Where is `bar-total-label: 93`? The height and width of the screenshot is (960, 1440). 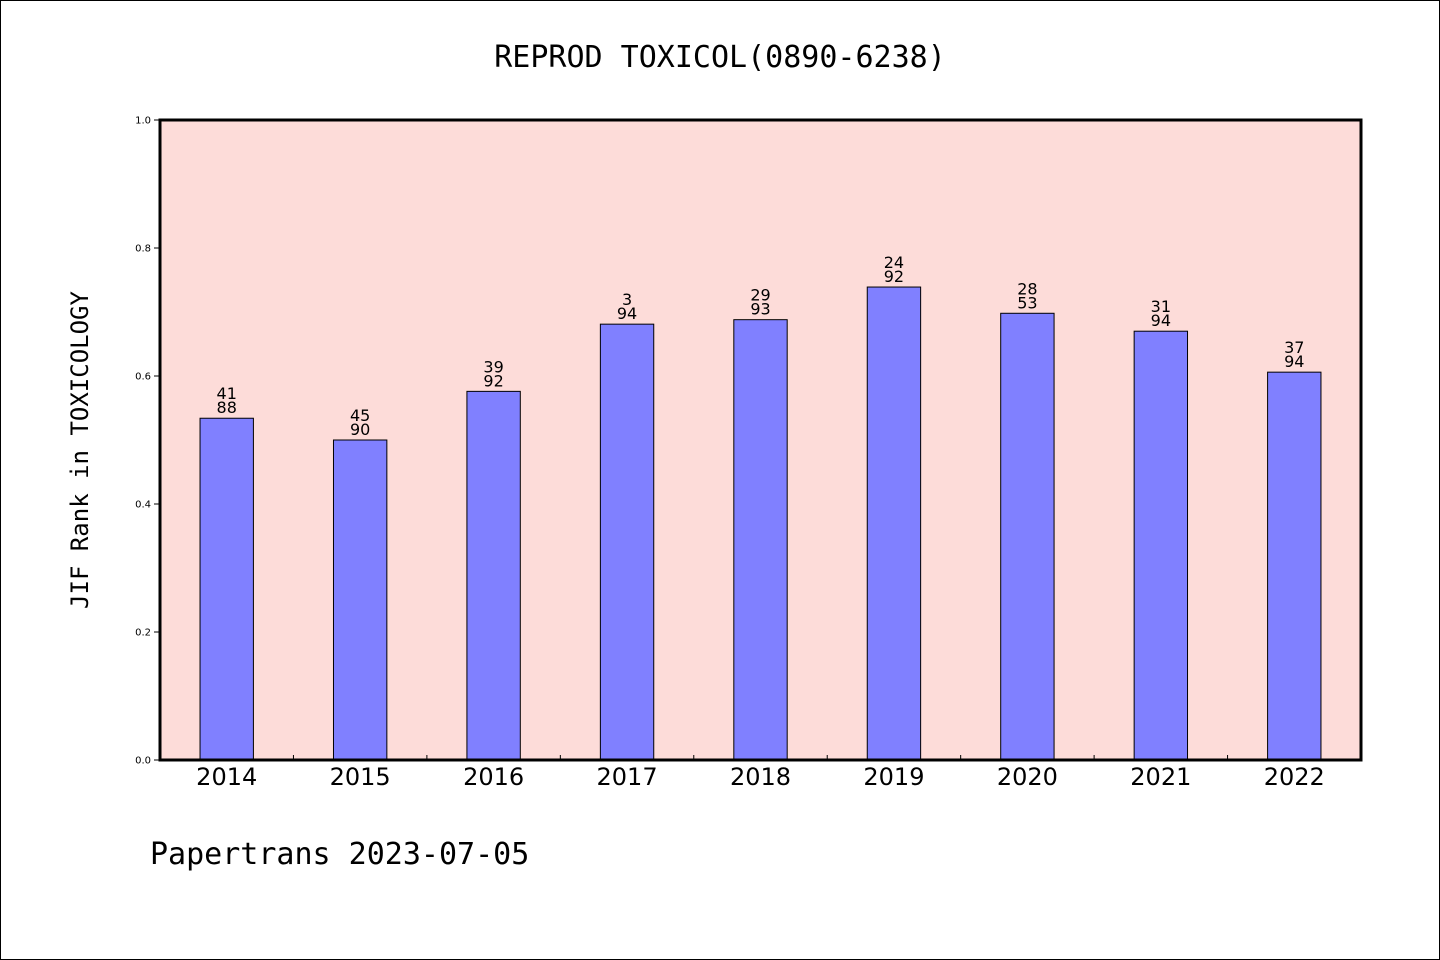 bar-total-label: 93 is located at coordinates (760, 309).